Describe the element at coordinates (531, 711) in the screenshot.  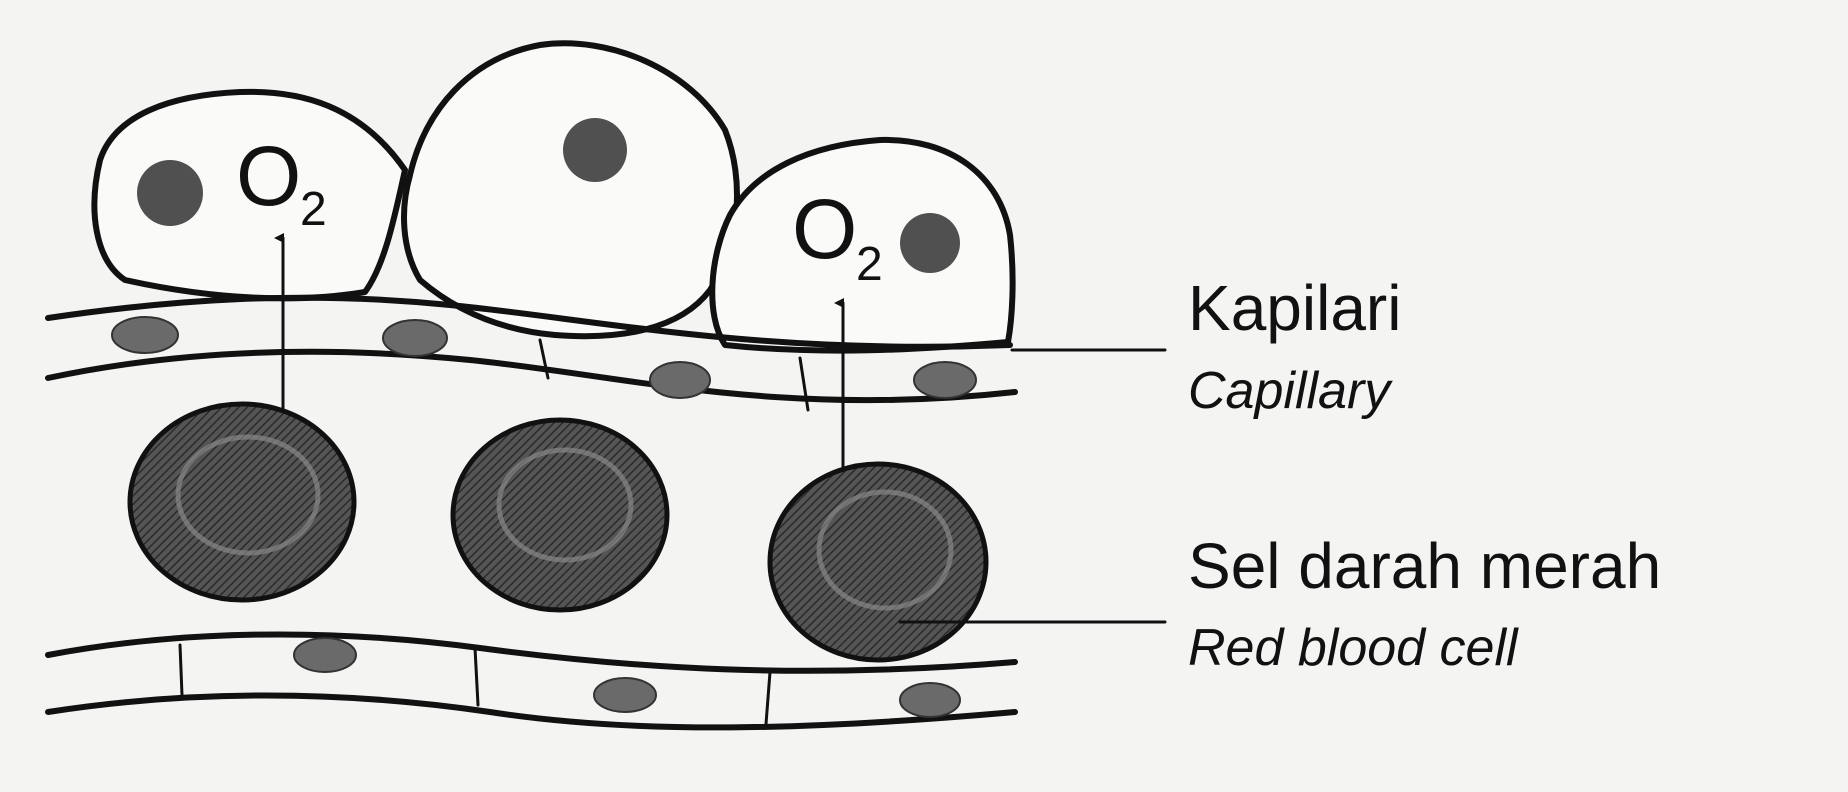
I see `capillary-lower-wall-outer` at that location.